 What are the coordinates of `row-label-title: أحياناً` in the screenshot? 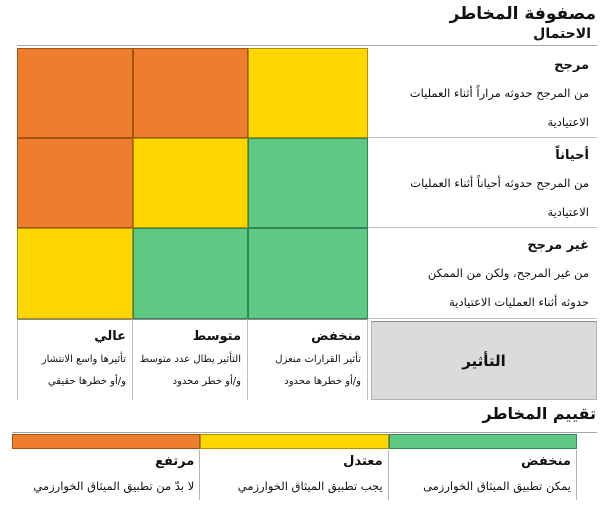 It's located at (572, 155).